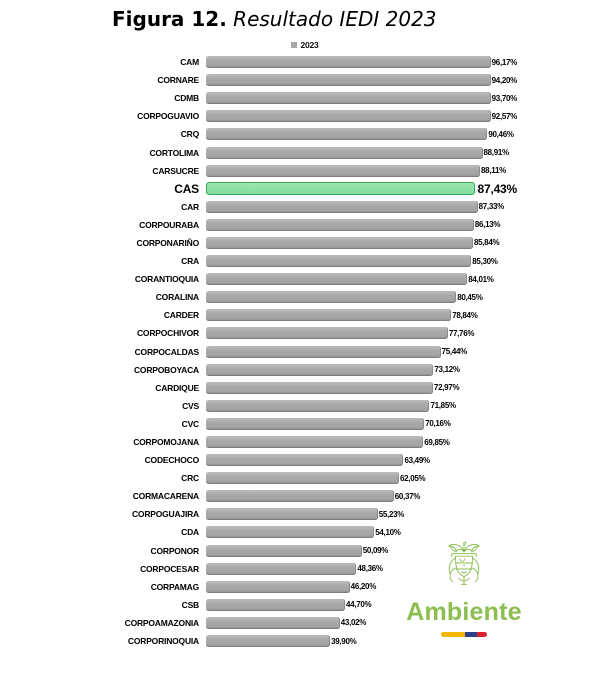 The width and height of the screenshot is (610, 675). Describe the element at coordinates (493, 171) in the screenshot. I see `value-label: 88,11%` at that location.